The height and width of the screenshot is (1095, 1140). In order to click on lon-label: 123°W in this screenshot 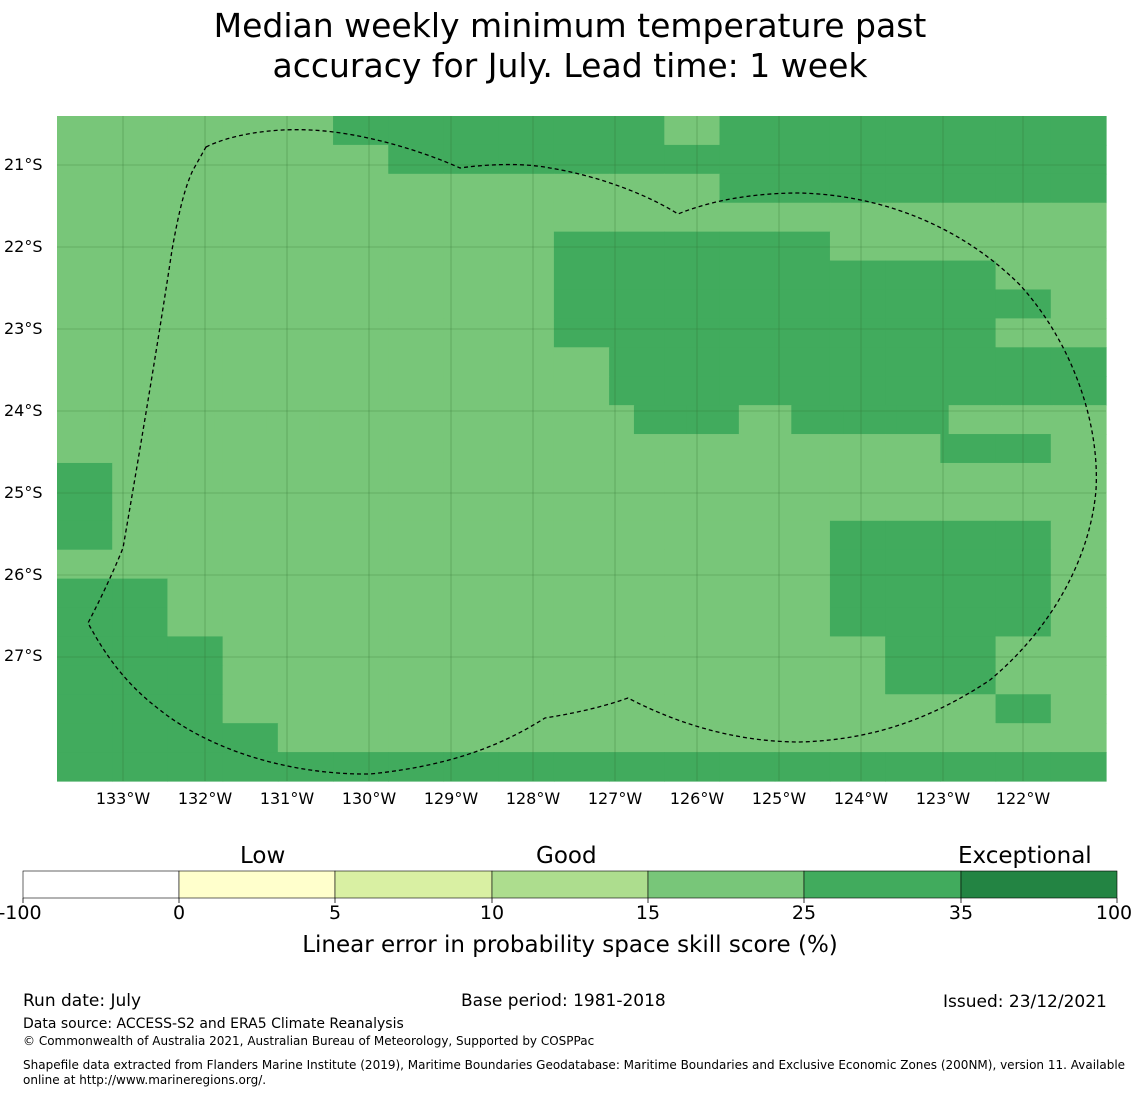, I will do `click(943, 798)`.